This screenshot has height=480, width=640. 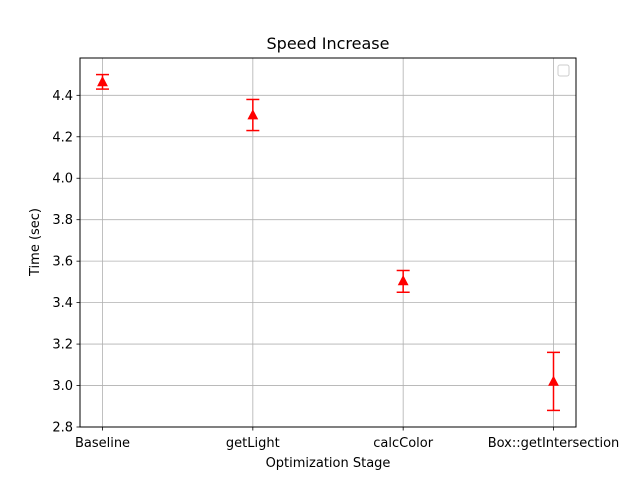 What do you see at coordinates (62, 137) in the screenshot?
I see `y-tick-label: 4.2` at bounding box center [62, 137].